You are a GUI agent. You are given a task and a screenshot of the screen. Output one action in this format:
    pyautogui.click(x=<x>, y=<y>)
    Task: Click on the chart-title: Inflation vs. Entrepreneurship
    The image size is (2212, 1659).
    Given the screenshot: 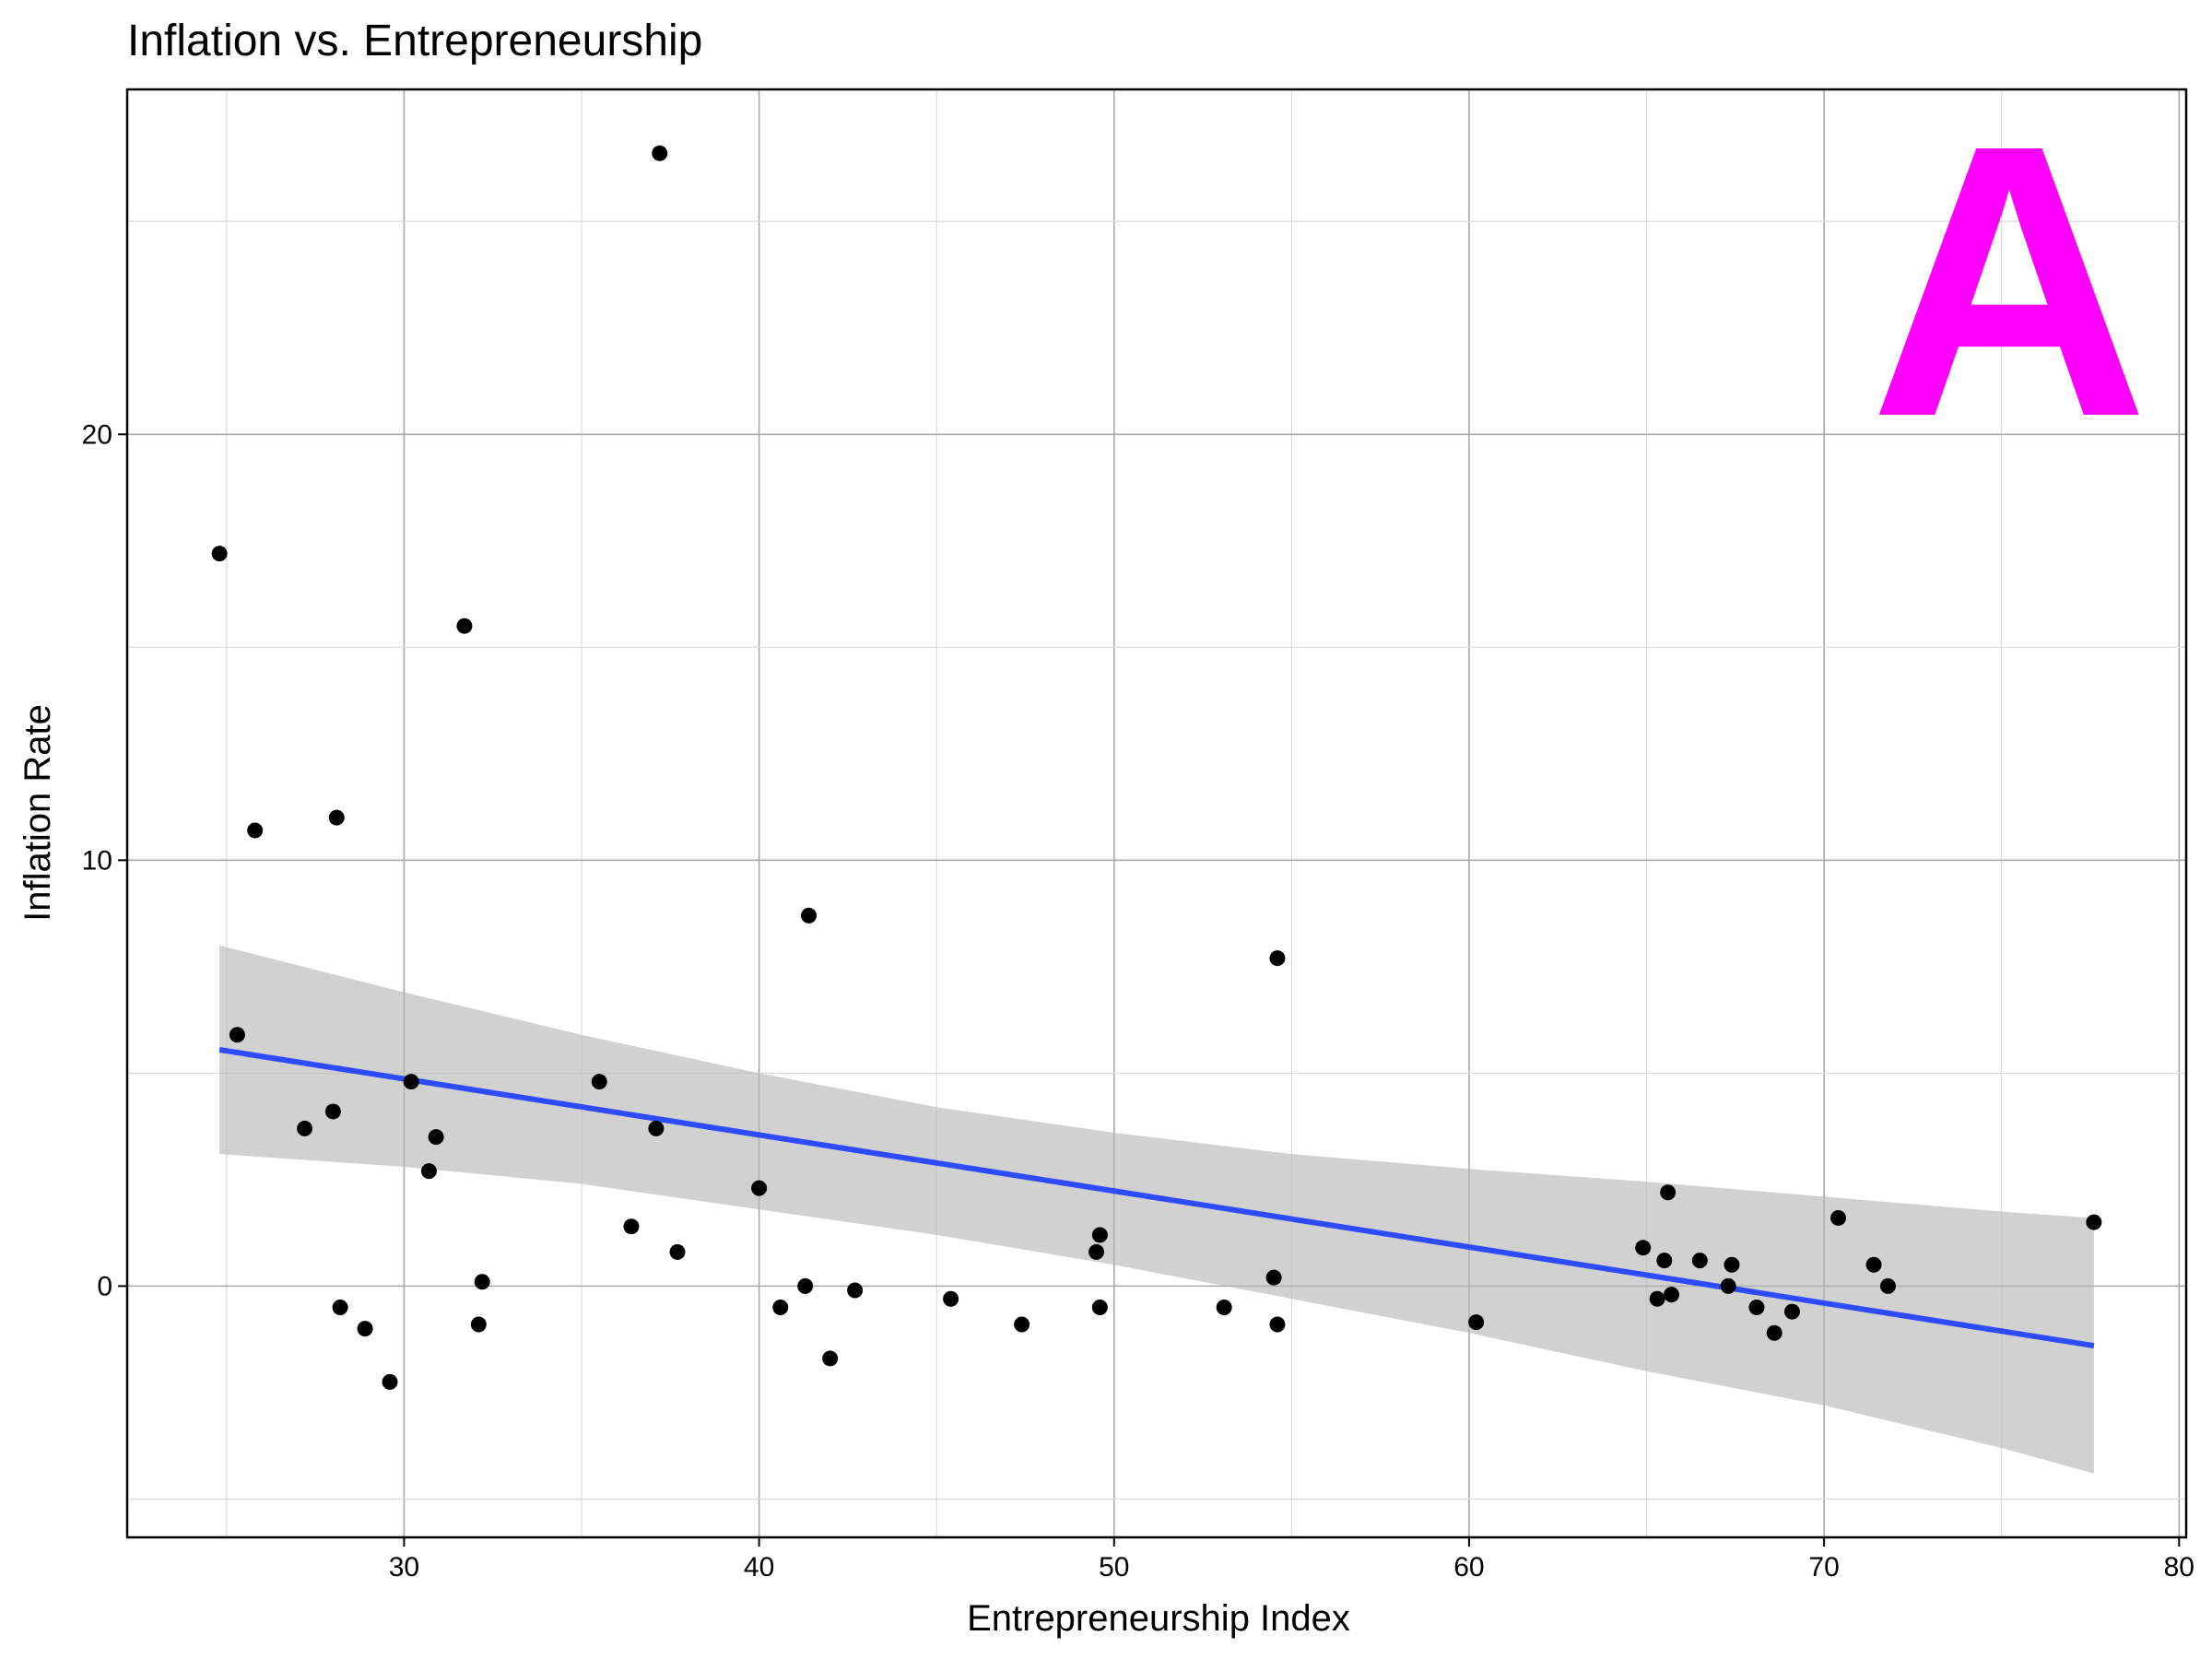 What is the action you would take?
    pyautogui.click(x=414, y=41)
    